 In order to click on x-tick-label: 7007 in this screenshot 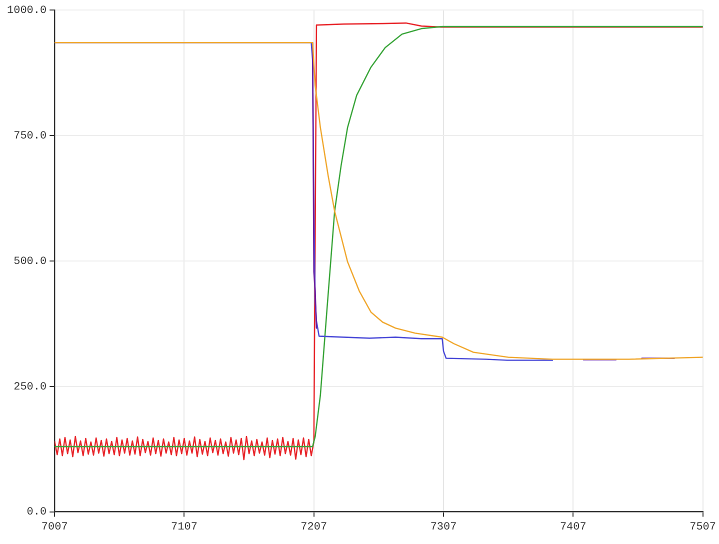, I will do `click(54, 527)`.